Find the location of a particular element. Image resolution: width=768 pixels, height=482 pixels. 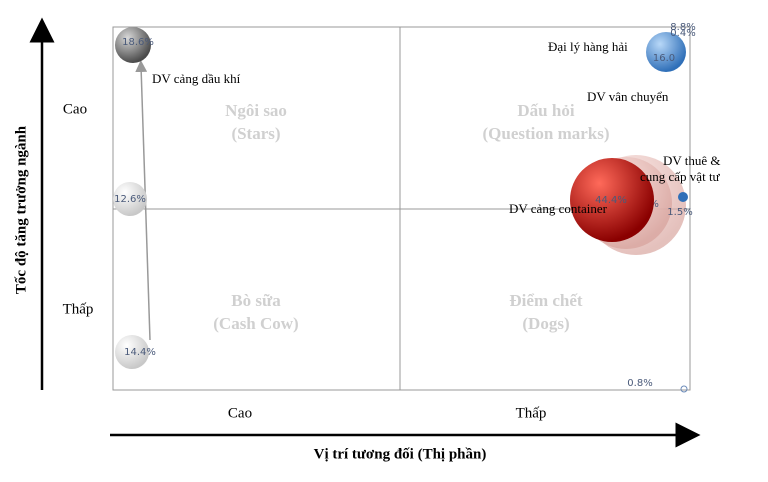

bubble-label: 0.8% is located at coordinates (639, 383).